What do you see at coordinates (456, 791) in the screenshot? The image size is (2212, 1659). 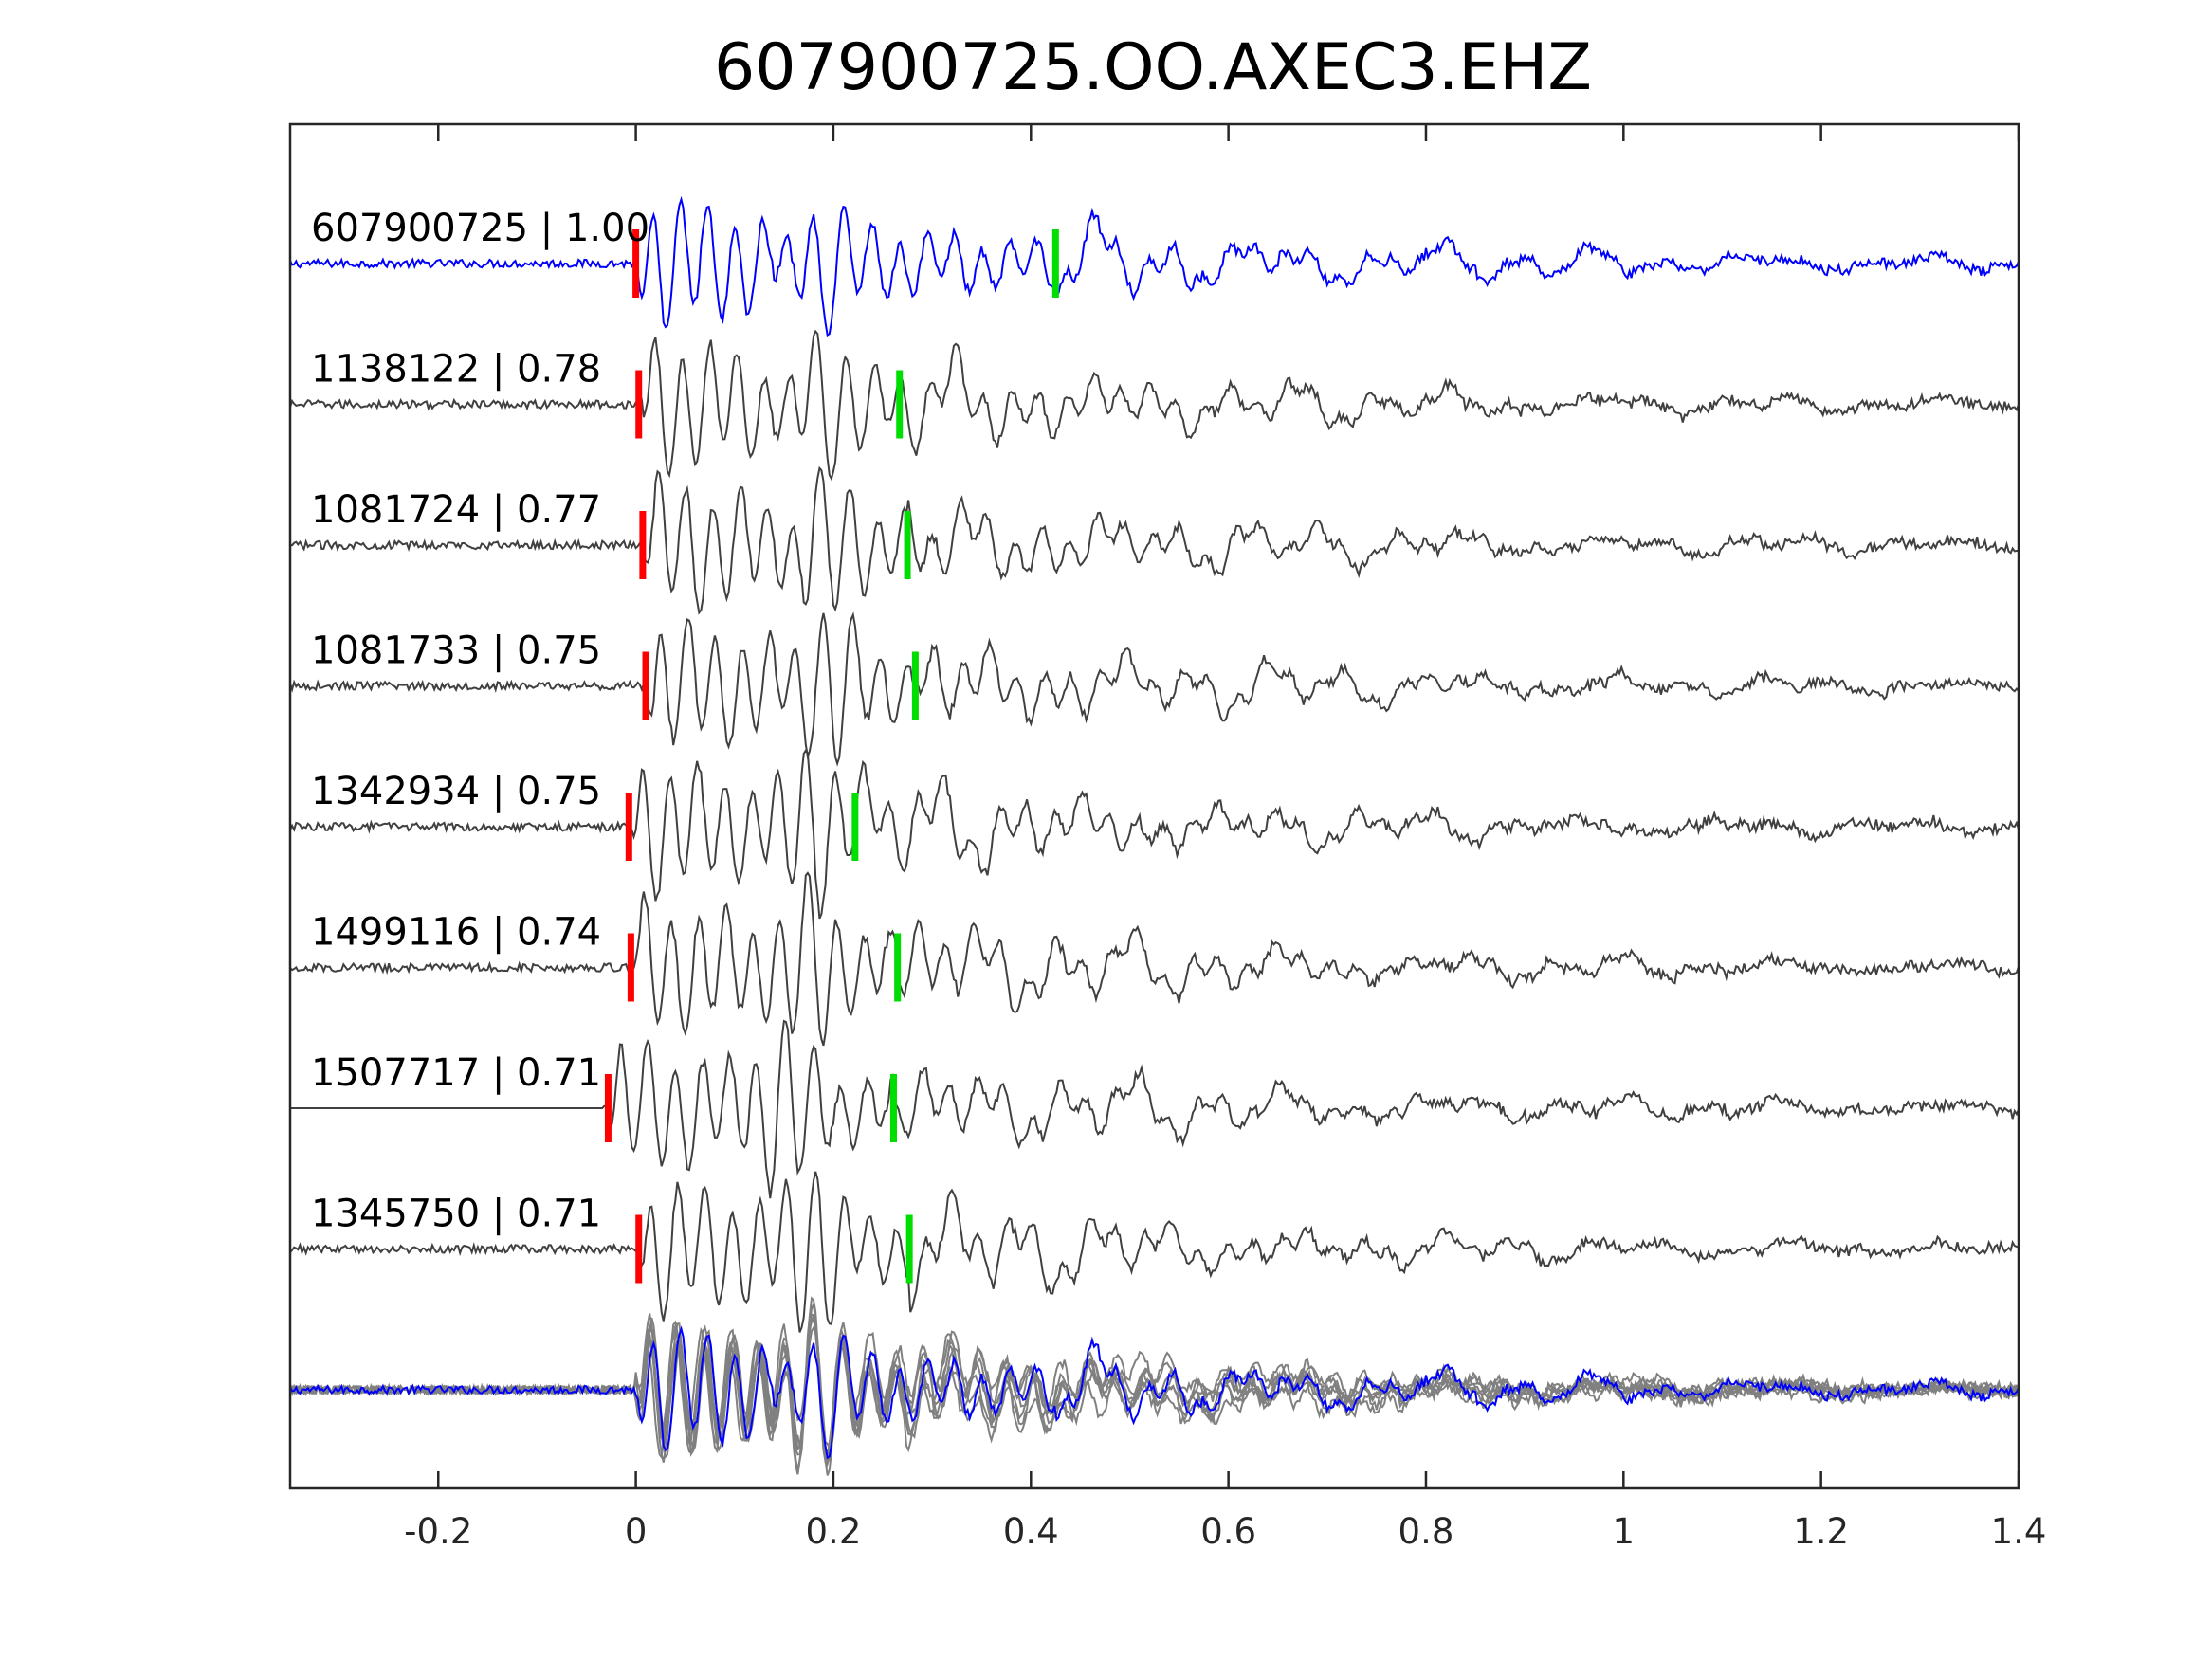 I see `trace-label: 1342934 | 0.75` at bounding box center [456, 791].